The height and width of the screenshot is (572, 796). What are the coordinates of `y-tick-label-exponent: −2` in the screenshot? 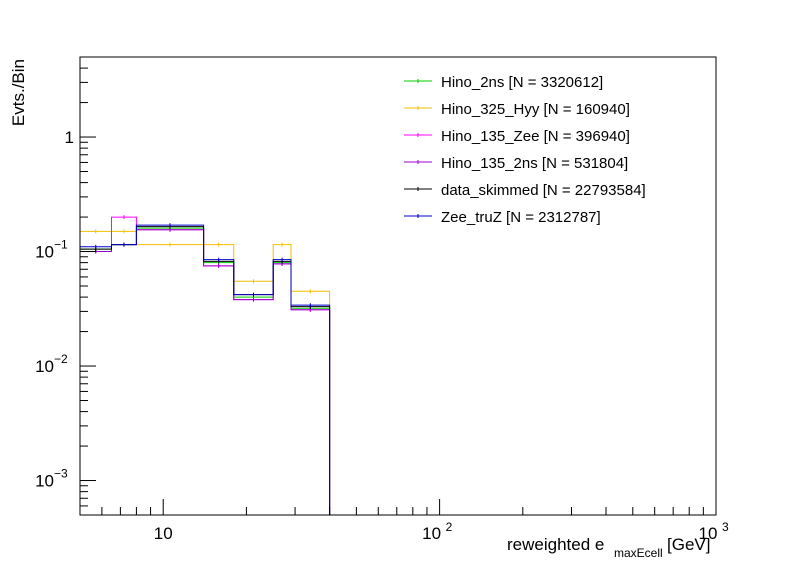 It's located at (61, 359).